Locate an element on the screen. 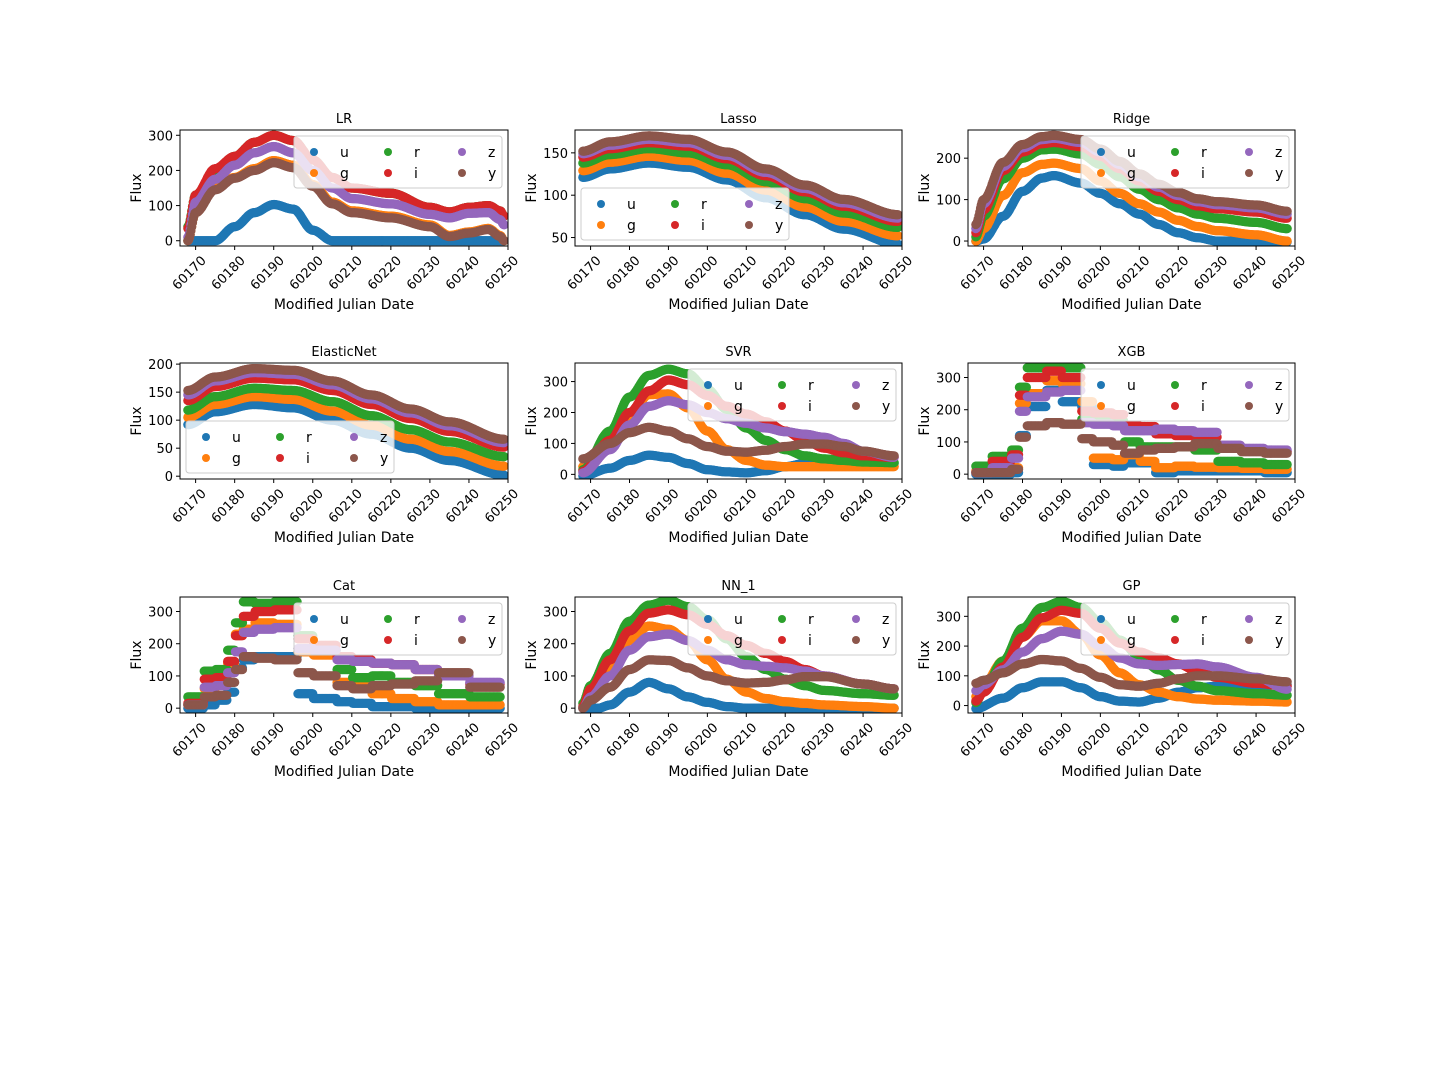 Image resolution: width=1440 pixels, height=1084 pixels. y-tick-label: 50 is located at coordinates (559, 239).